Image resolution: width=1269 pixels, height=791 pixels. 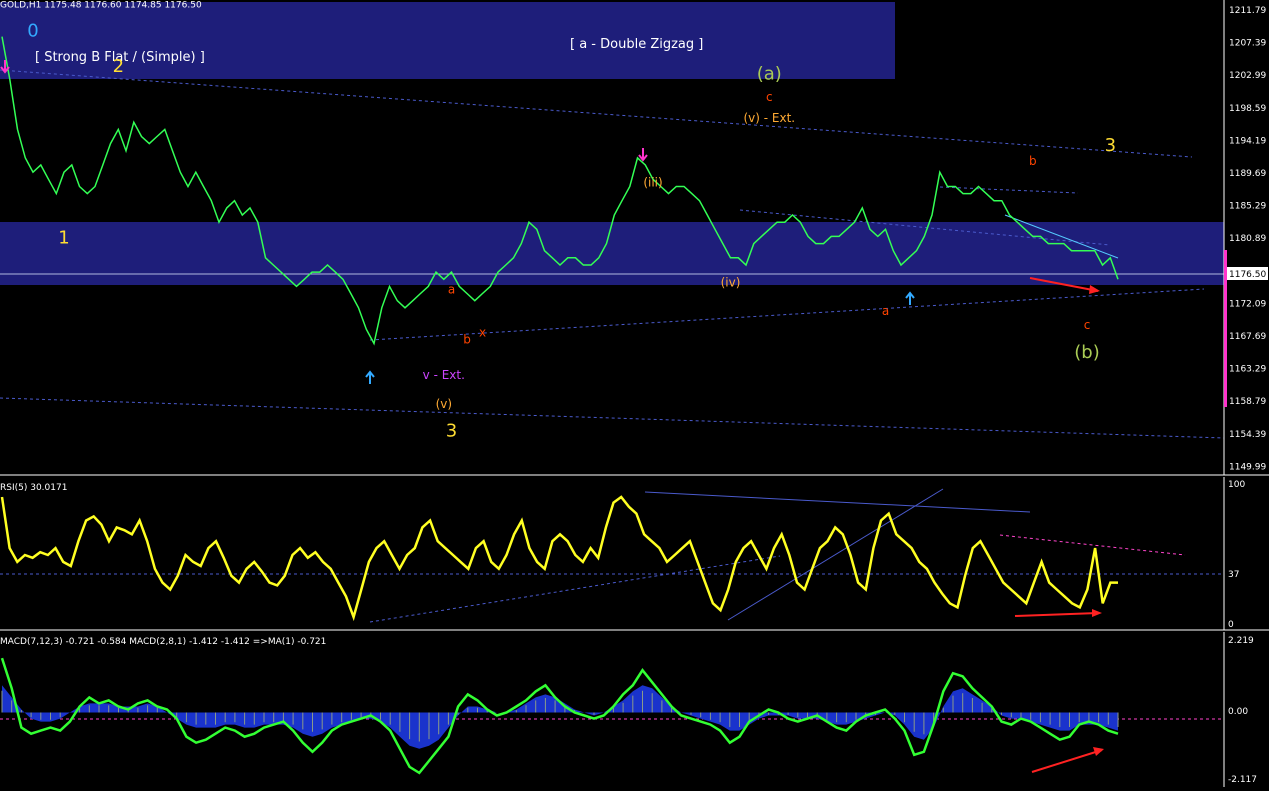 I want to click on box-label-strong-b-flat: [ Strong B Flat / (Simple) ], so click(x=120, y=57).